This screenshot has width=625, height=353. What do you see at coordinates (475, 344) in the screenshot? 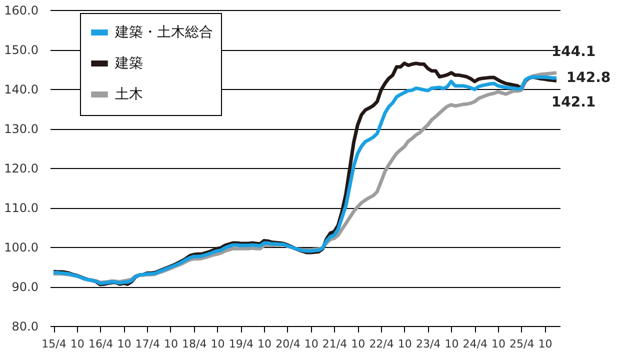
I see `x-tick-label: 24/4` at bounding box center [475, 344].